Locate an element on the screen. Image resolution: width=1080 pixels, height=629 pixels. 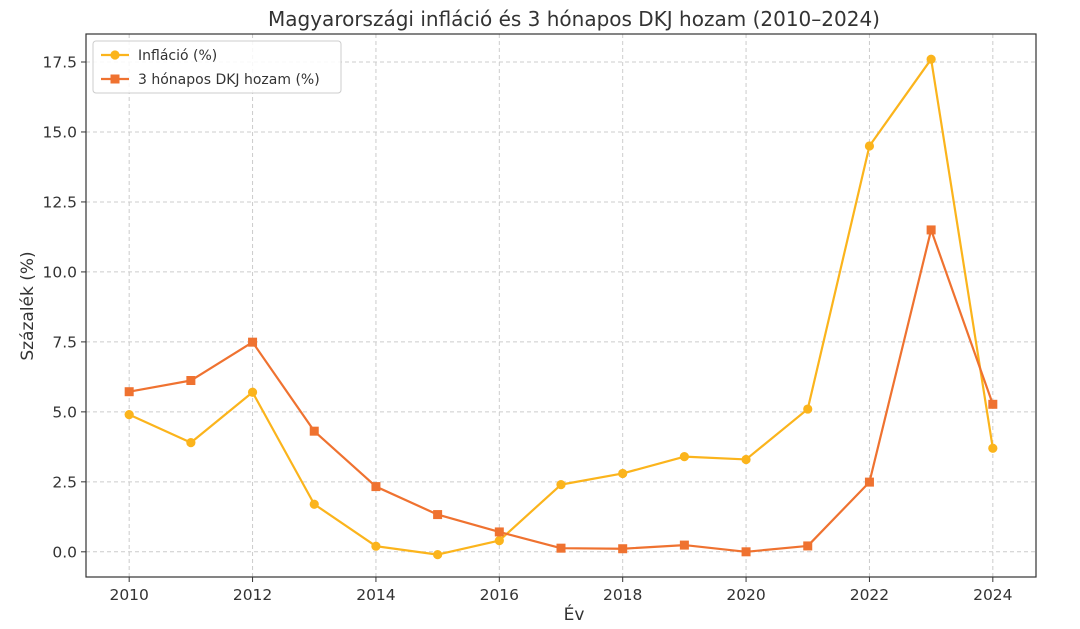
legend-entry: Infláció (%) is located at coordinates (159, 56).